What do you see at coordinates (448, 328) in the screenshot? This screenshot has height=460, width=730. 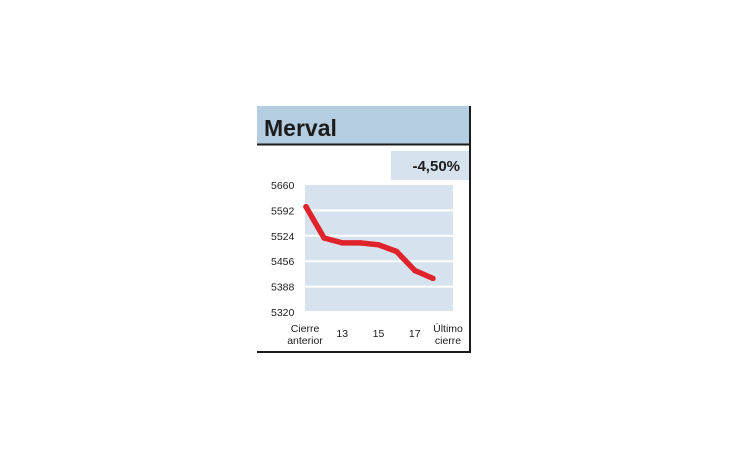 I see `x-tick-label: Último` at bounding box center [448, 328].